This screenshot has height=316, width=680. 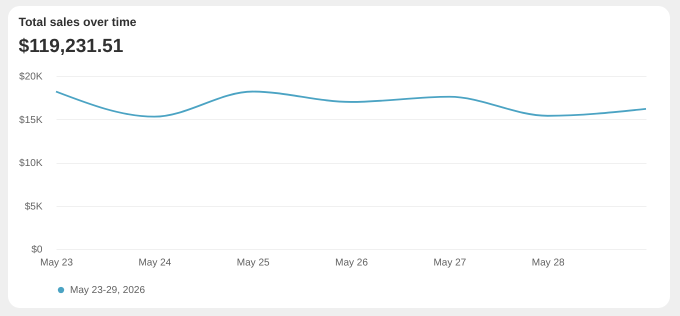 What do you see at coordinates (31, 120) in the screenshot?
I see `y-tick-label: $15K` at bounding box center [31, 120].